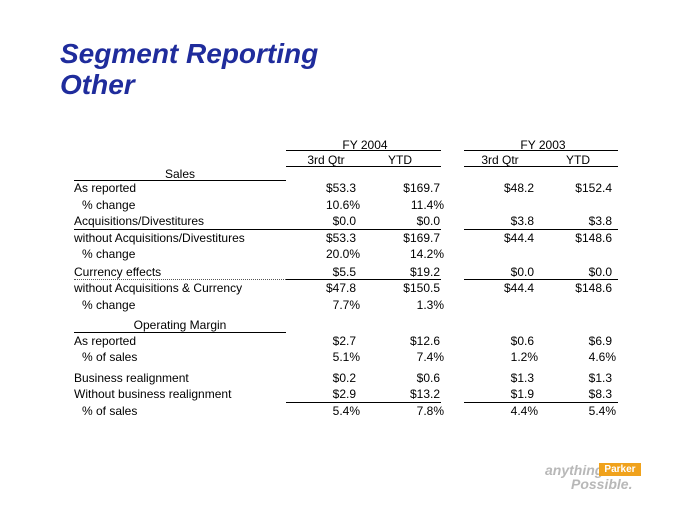 The height and width of the screenshot is (525, 680). I want to click on value-ytd-2003: $3.8, so click(600, 221).